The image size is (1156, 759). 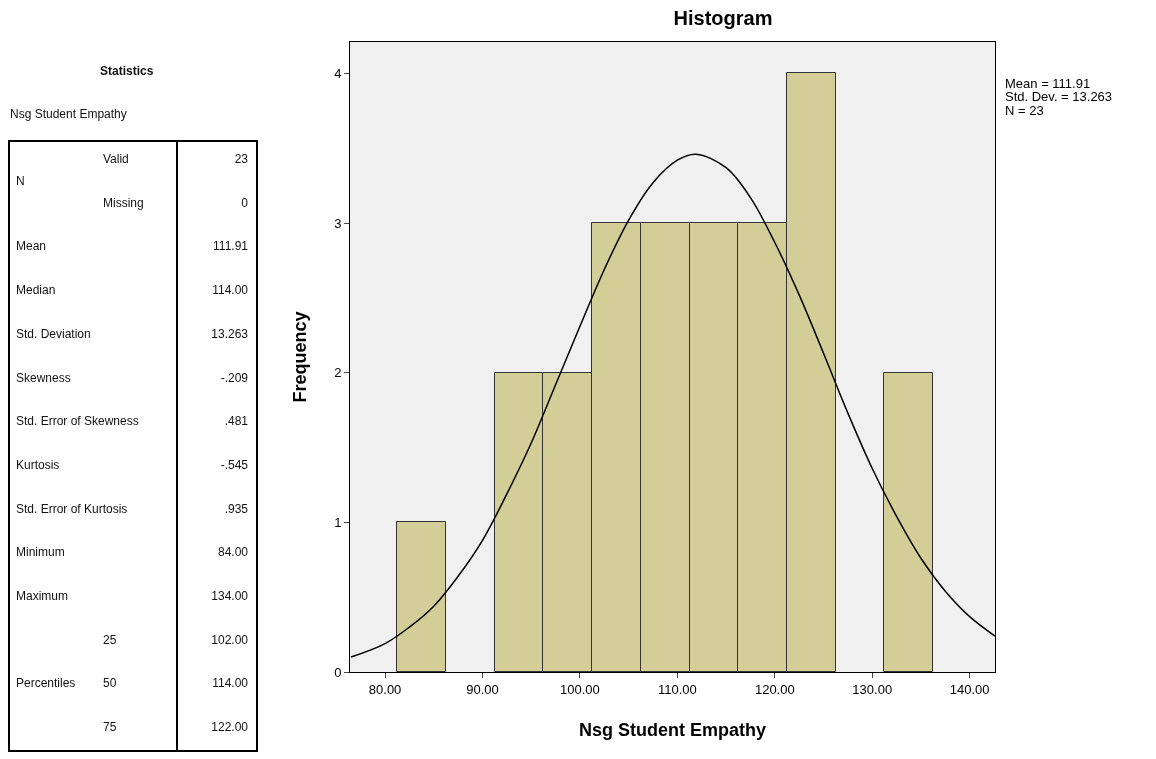 What do you see at coordinates (20, 180) in the screenshot?
I see `text: N` at bounding box center [20, 180].